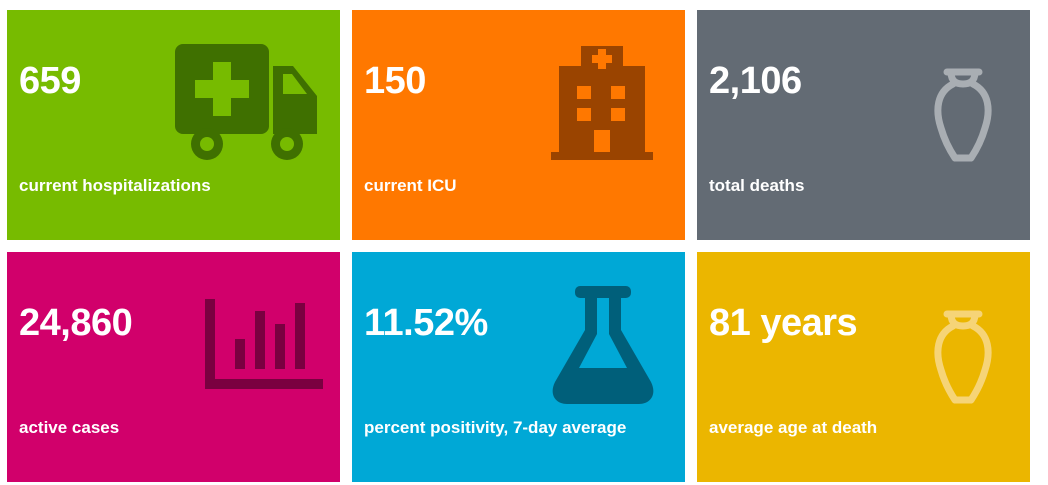 The image size is (1048, 485). I want to click on stat-value: 24,860, so click(76, 323).